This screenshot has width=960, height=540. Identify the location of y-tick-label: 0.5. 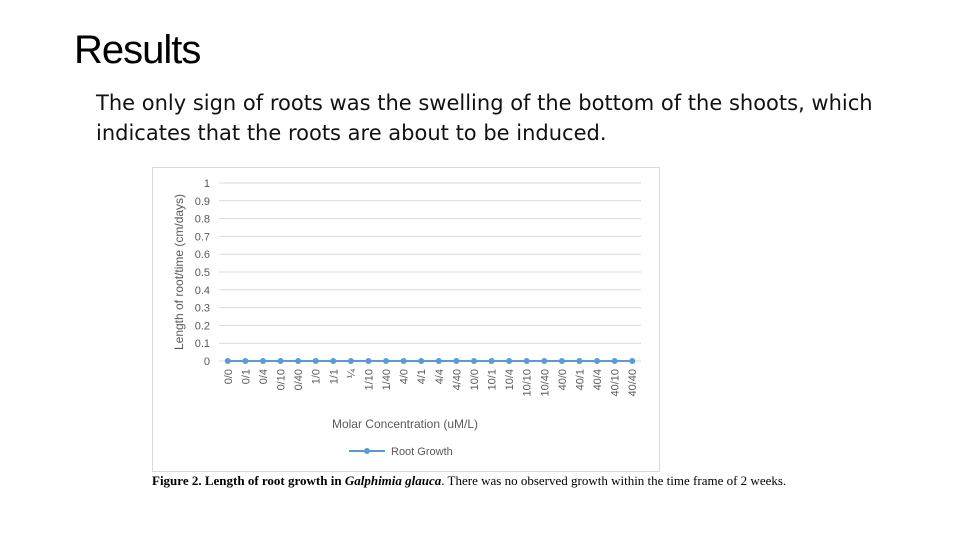
(202, 273).